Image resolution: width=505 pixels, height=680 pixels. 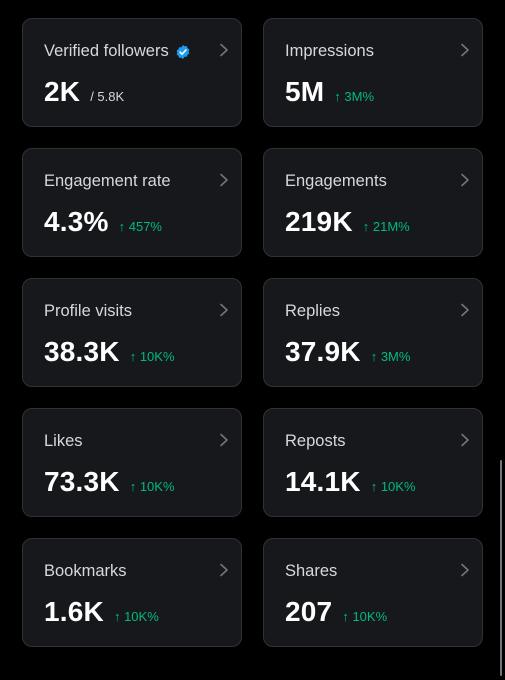 What do you see at coordinates (62, 91) in the screenshot?
I see `metric-value: 2K` at bounding box center [62, 91].